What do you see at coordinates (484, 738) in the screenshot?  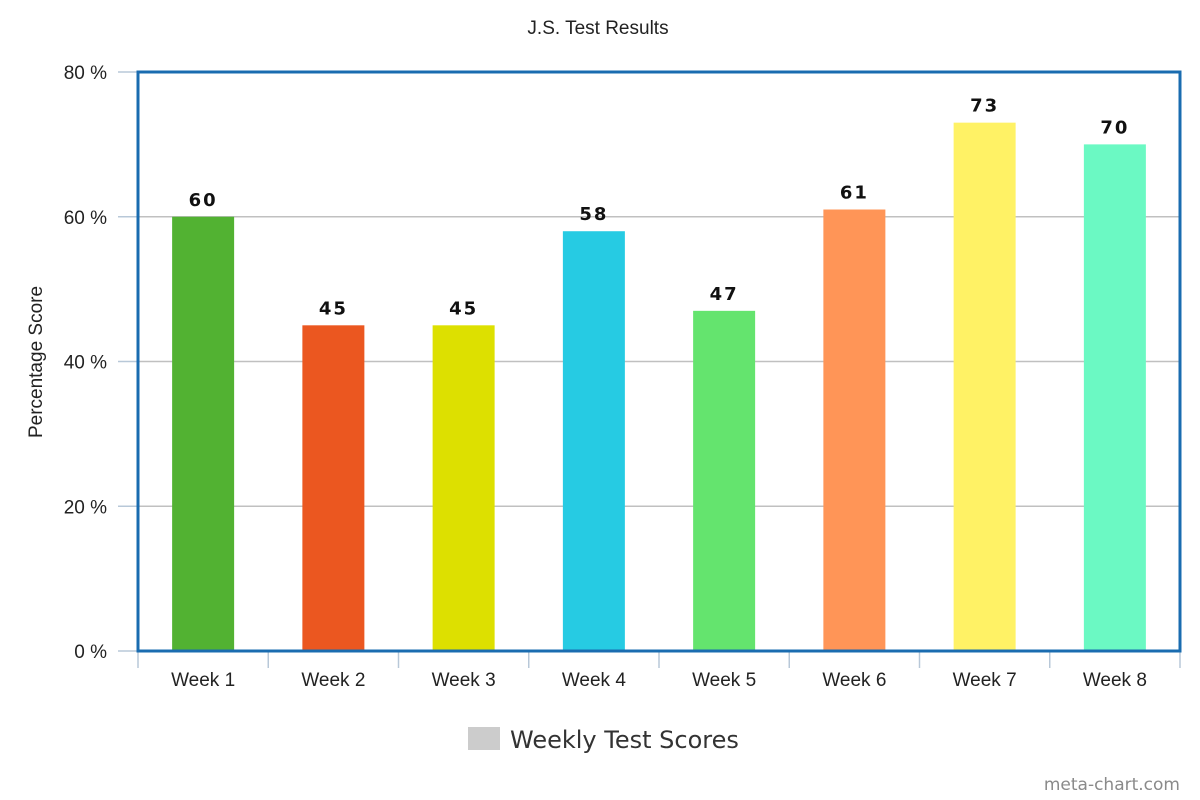 I see `legend-swatch` at bounding box center [484, 738].